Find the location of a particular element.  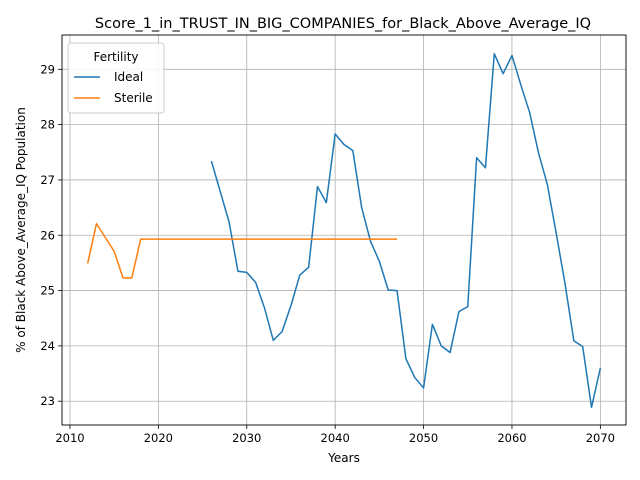

x-tick-label: 2050 is located at coordinates (423, 438).